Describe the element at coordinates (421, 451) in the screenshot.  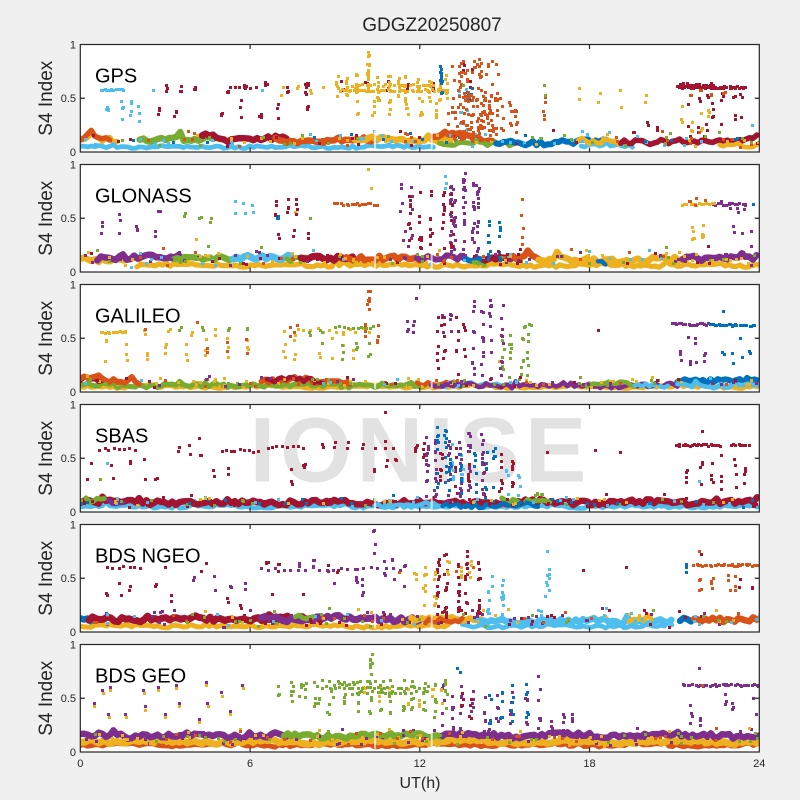
I see `svg-text: IONISE` at that location.